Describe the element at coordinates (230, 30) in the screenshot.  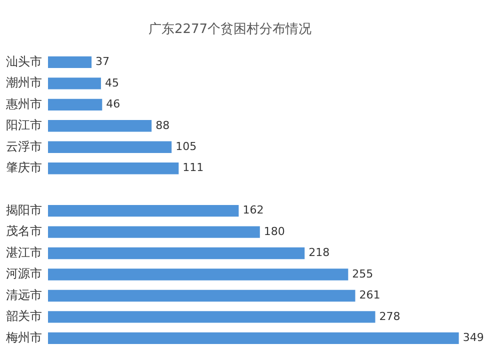
I see `chart-title: 广东2277个贫困村分布情况` at that location.